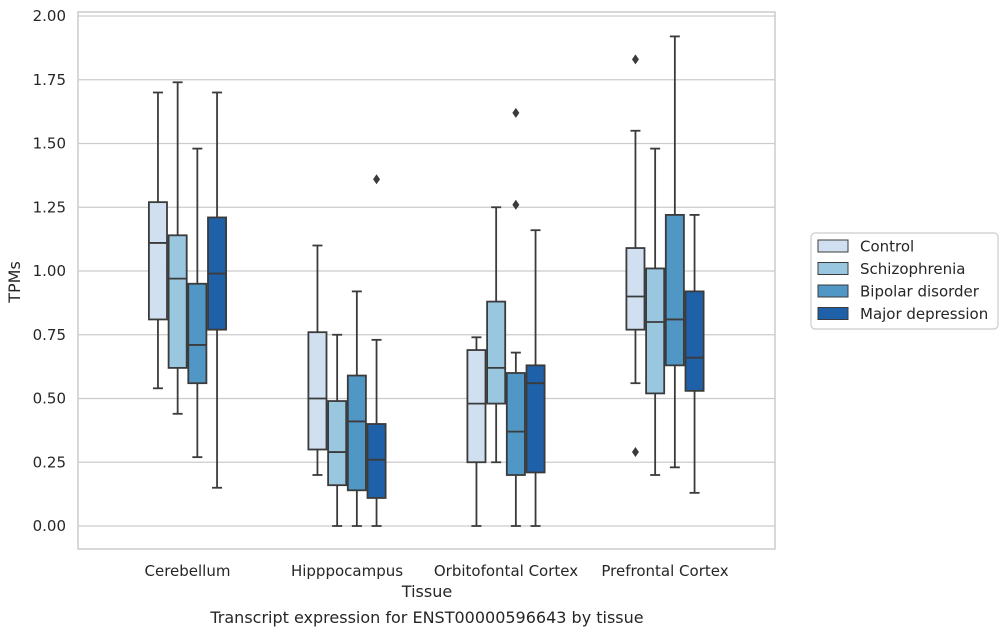 Image resolution: width=1007 pixels, height=636 pixels. Describe the element at coordinates (188, 571) in the screenshot. I see `x-tick-label: Cerebellum` at that location.